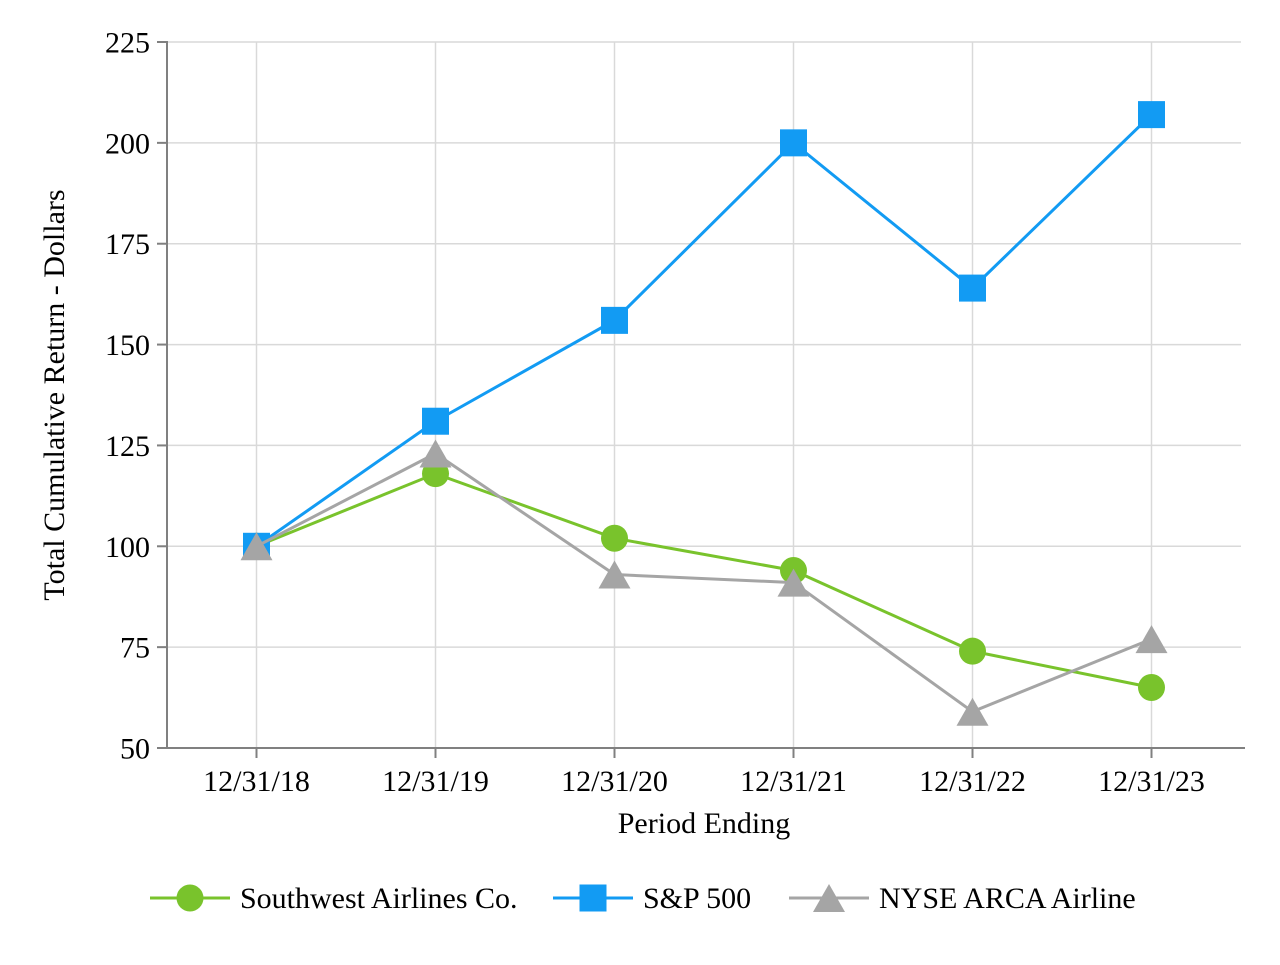 Image resolution: width=1280 pixels, height=965 pixels. What do you see at coordinates (614, 781) in the screenshot?
I see `x-tick-label: 12/31/20` at bounding box center [614, 781].